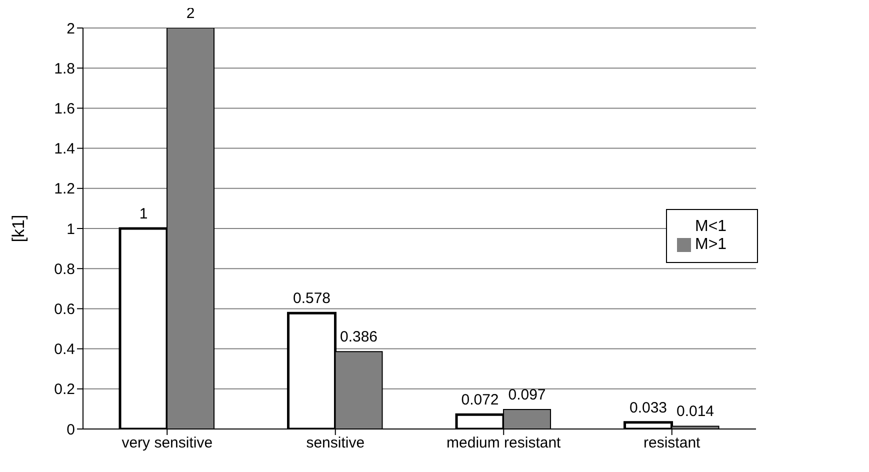  I want to click on data-label: 0.014, so click(695, 411).